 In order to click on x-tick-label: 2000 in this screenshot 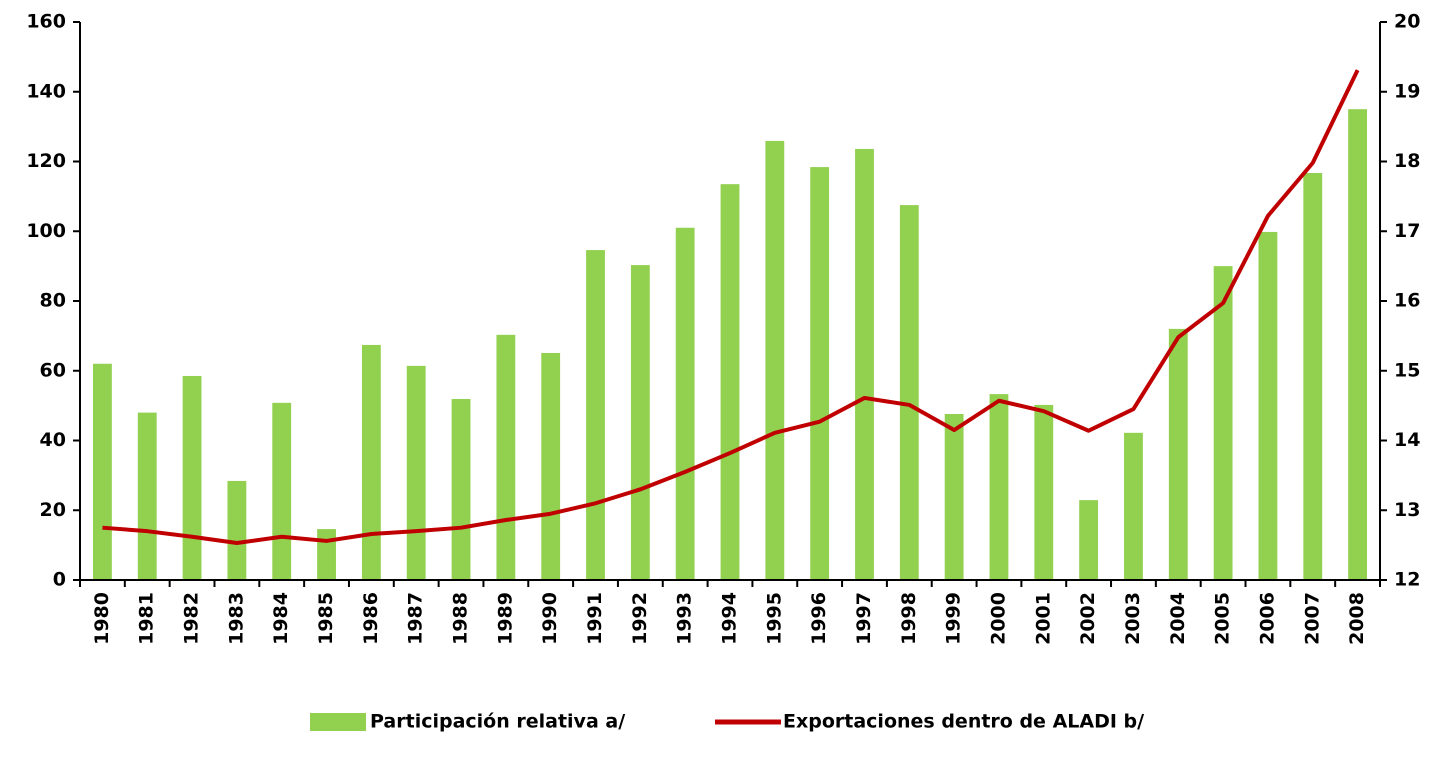, I will do `click(998, 618)`.